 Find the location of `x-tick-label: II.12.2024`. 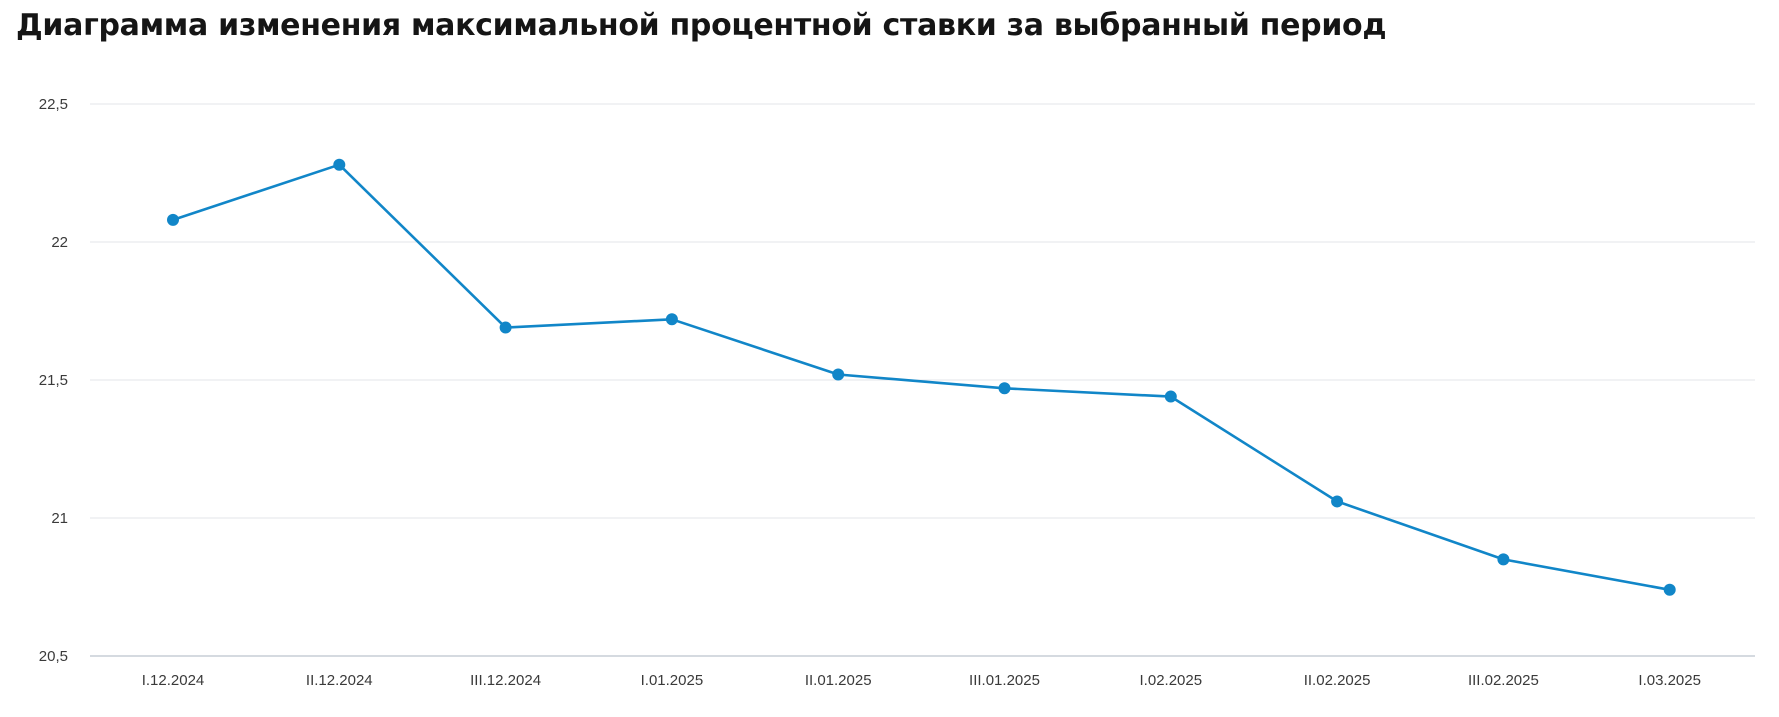

x-tick-label: II.12.2024 is located at coordinates (339, 680).